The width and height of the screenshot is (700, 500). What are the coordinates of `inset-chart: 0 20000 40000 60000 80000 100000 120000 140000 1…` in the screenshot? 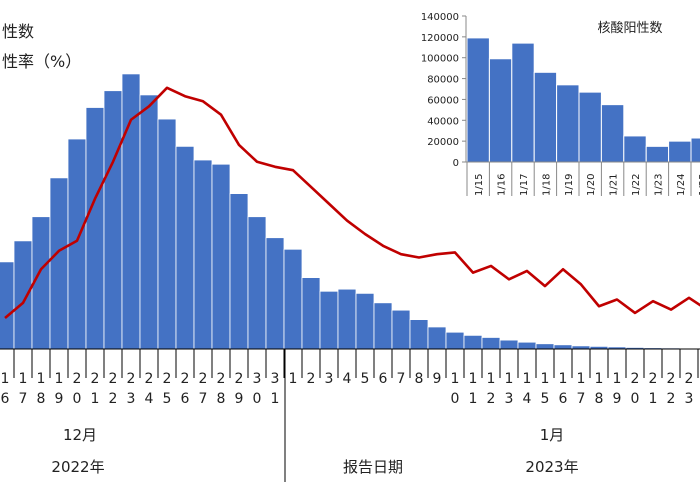 It's located at (560, 104).